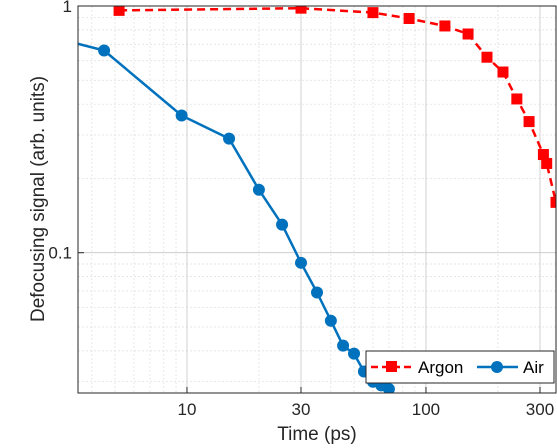 The width and height of the screenshot is (557, 448). Describe the element at coordinates (60, 253) in the screenshot. I see `y-tick-label: 0.1` at that location.